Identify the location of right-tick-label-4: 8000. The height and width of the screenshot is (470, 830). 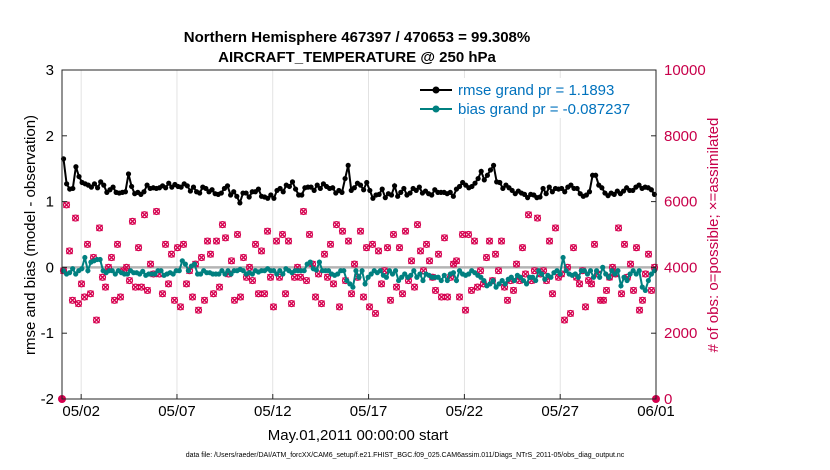
(680, 136).